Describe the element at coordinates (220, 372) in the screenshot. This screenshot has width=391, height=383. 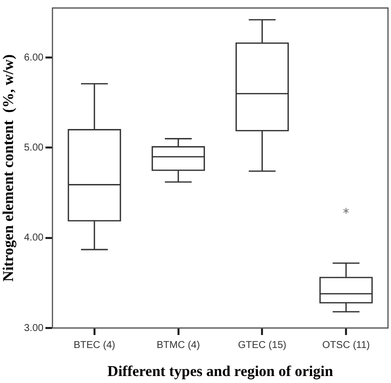
I see `x-axis-title: Different types and region of origin` at that location.